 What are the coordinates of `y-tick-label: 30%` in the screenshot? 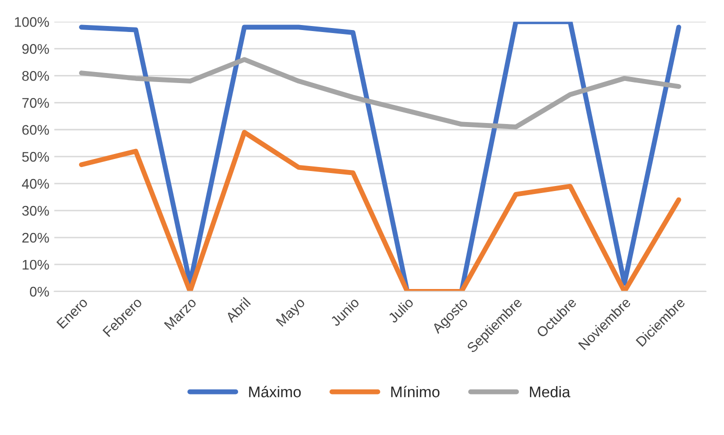 It's located at (35, 211).